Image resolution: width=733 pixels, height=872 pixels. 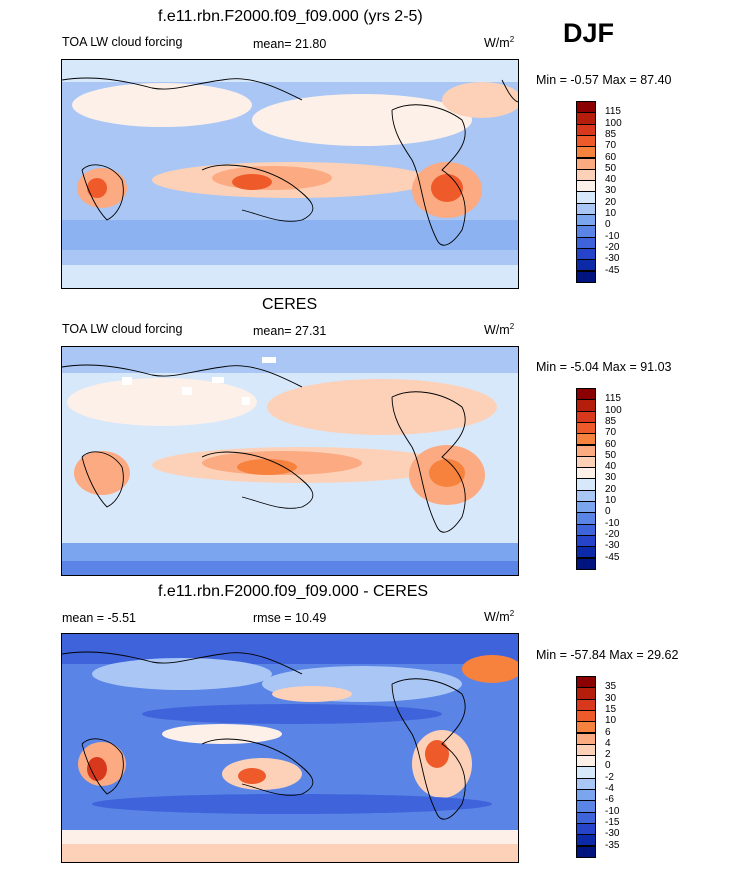 I want to click on season-label: DJF, so click(x=589, y=33).